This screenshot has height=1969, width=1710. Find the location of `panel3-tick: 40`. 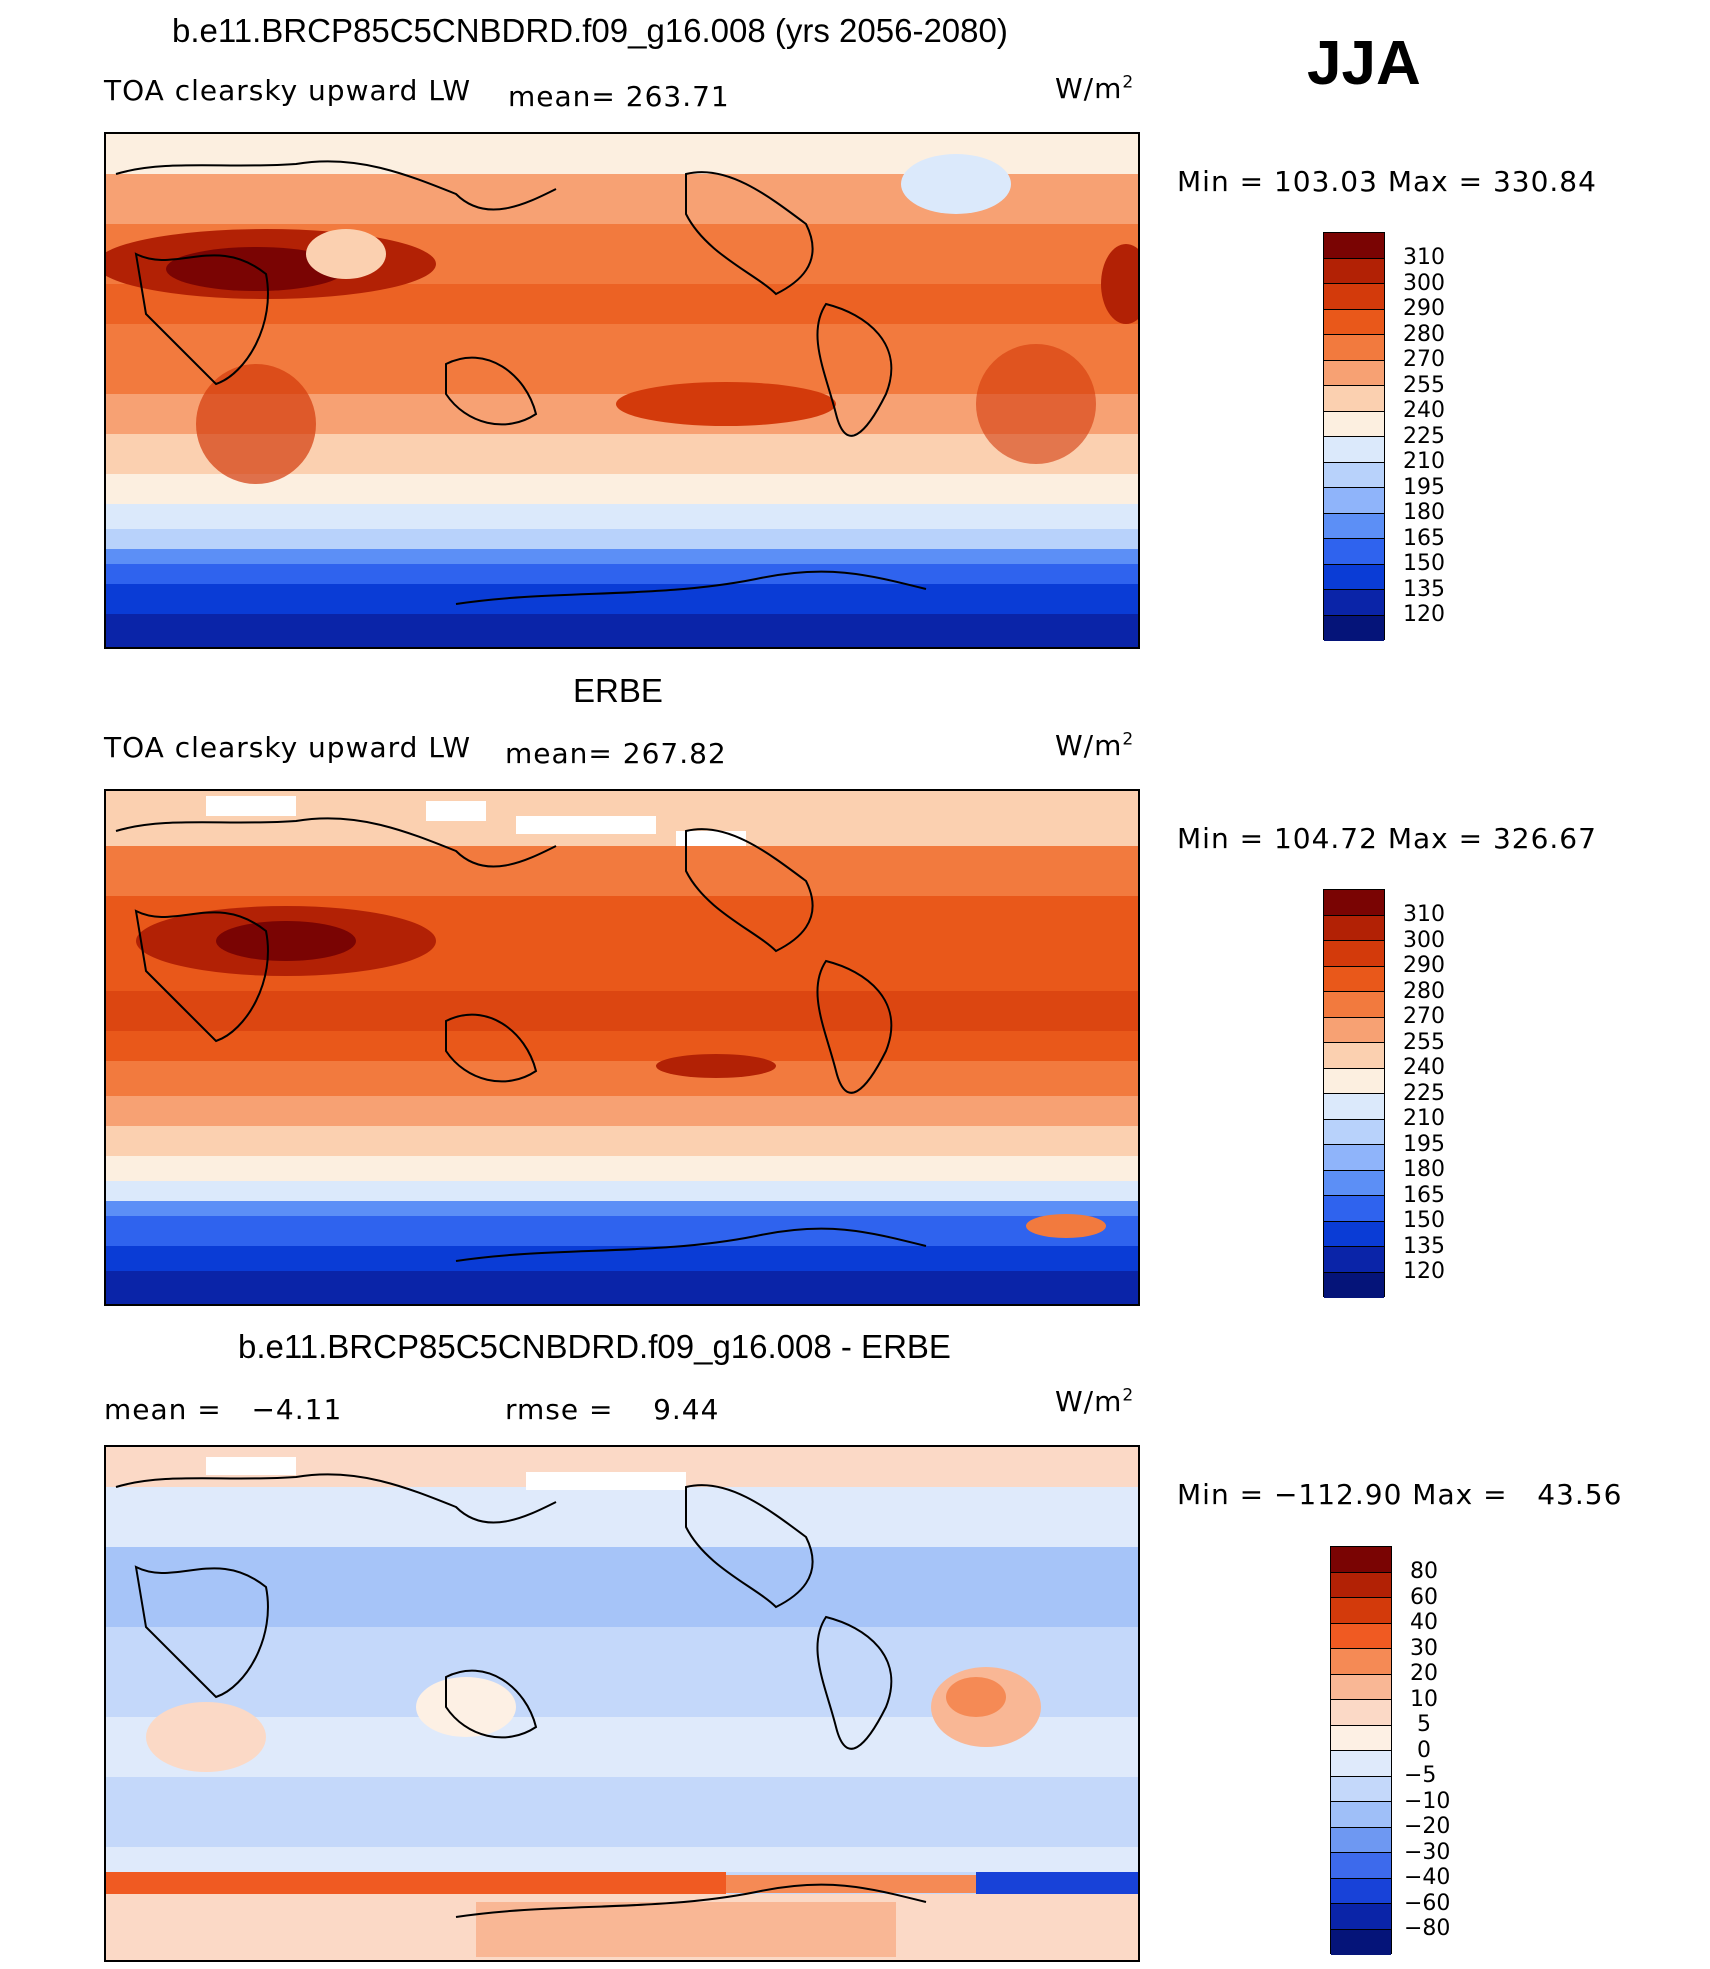

panel3-tick: 40 is located at coordinates (1424, 1622).